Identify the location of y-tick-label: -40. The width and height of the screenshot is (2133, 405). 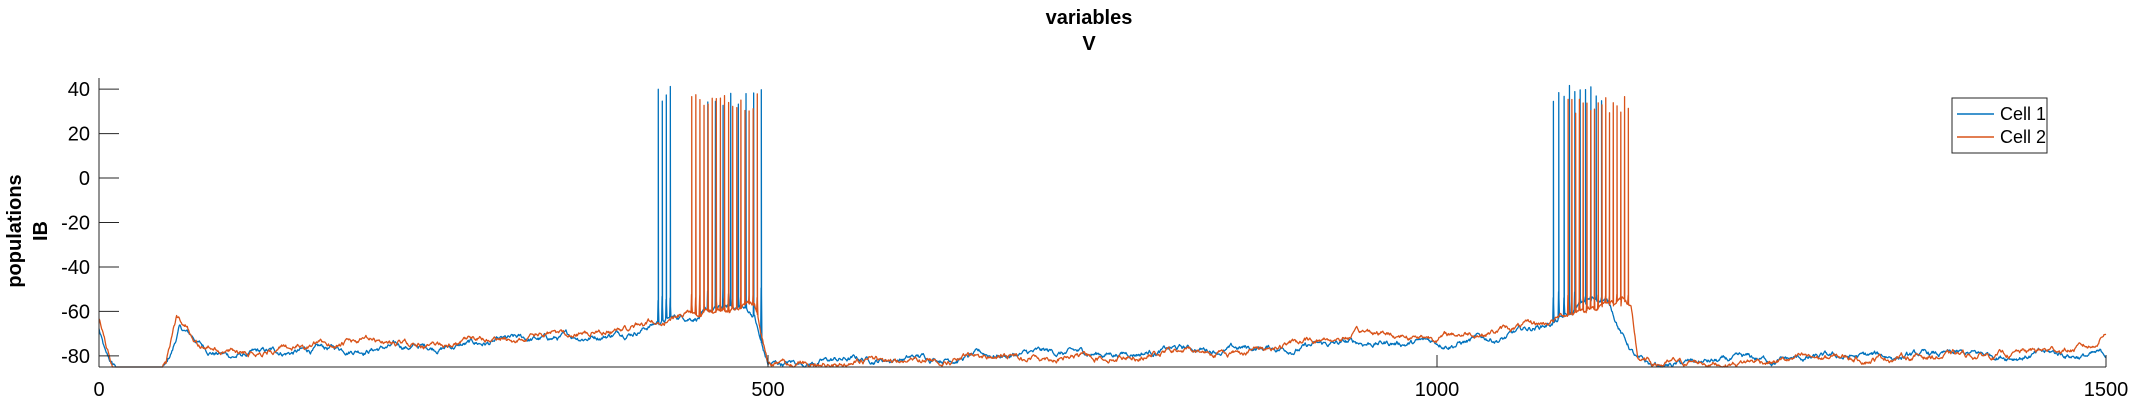
(75, 268).